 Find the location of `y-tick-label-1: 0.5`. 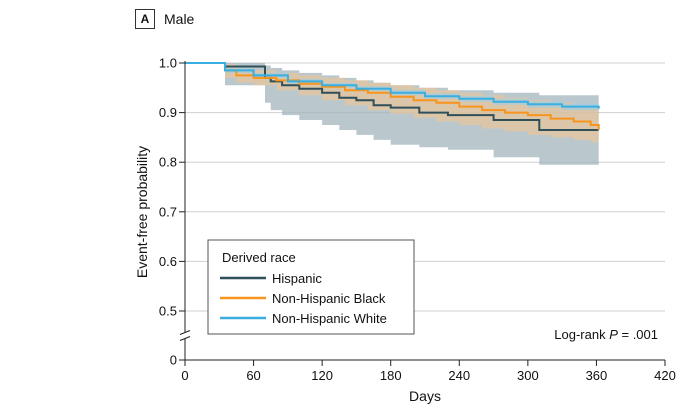

y-tick-label-1: 0.5 is located at coordinates (168, 311).